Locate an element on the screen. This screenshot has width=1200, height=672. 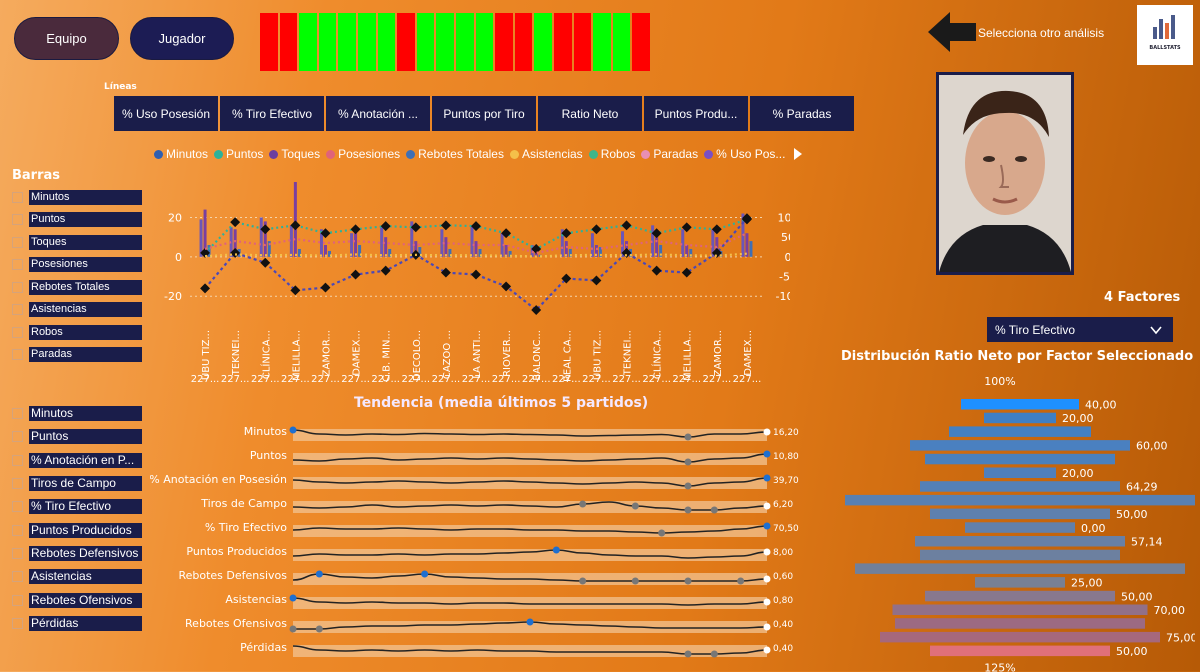
arrow-left-icon is located at coordinates (952, 32).